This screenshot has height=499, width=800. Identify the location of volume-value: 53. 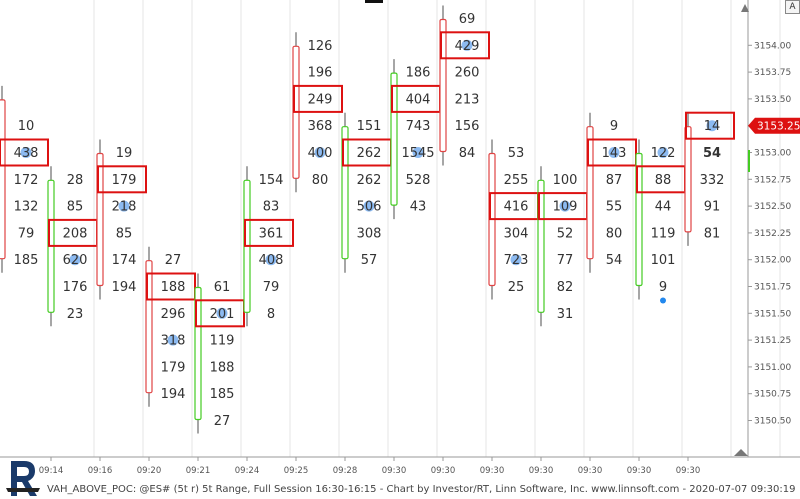
(516, 153).